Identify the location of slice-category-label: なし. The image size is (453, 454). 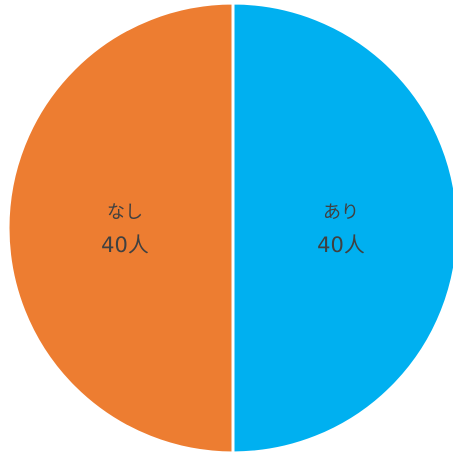
(125, 212).